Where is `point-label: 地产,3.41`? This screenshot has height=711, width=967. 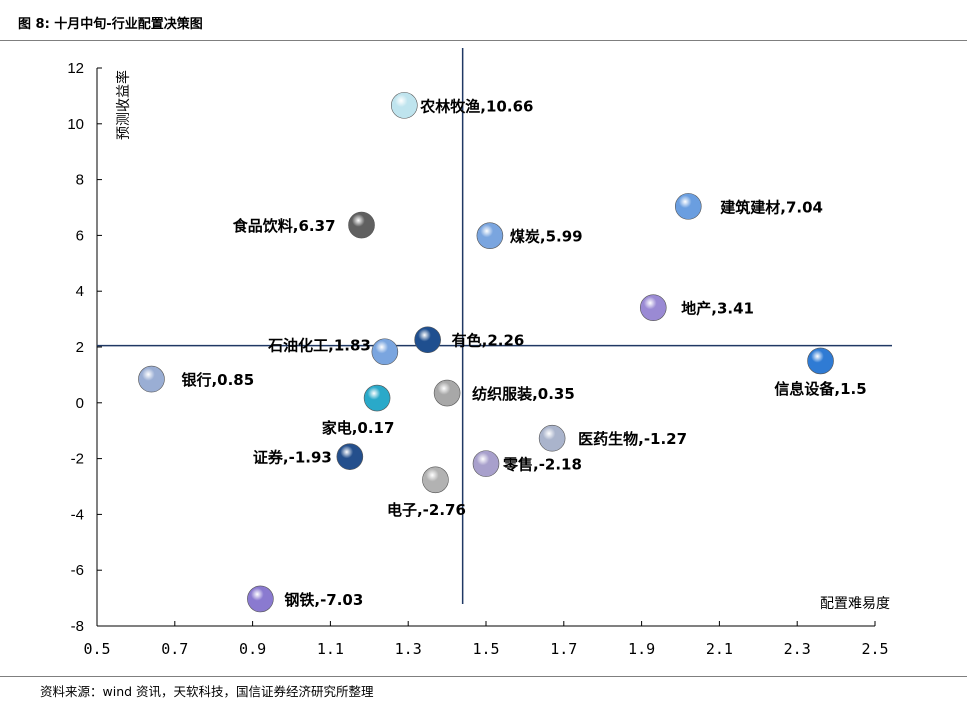
point-label: 地产,3.41 is located at coordinates (717, 309).